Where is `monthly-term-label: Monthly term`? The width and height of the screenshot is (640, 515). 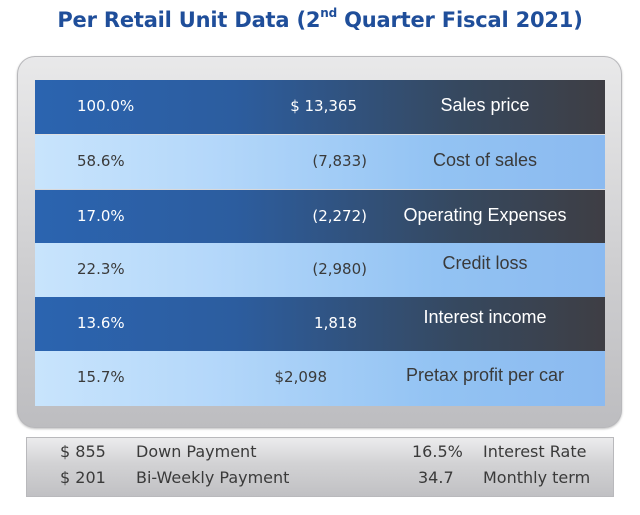
monthly-term-label: Monthly term is located at coordinates (537, 477).